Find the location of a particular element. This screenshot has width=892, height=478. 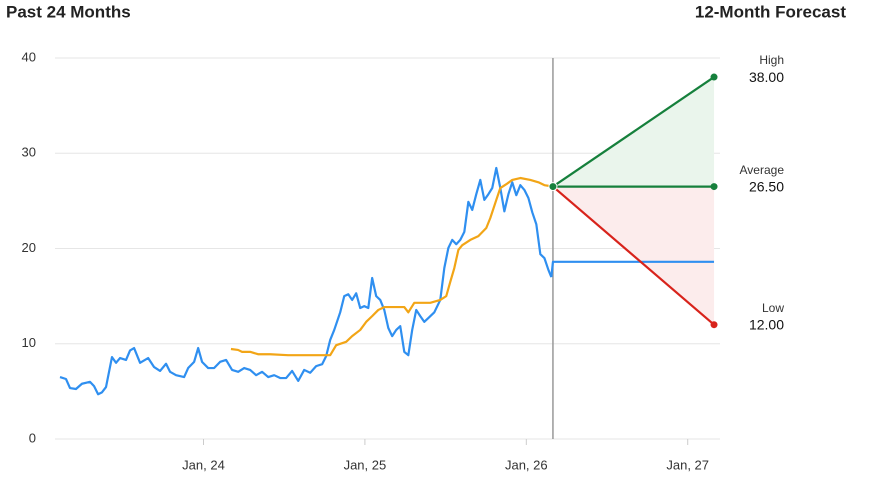

y-tick-label: 20 is located at coordinates (29, 247).